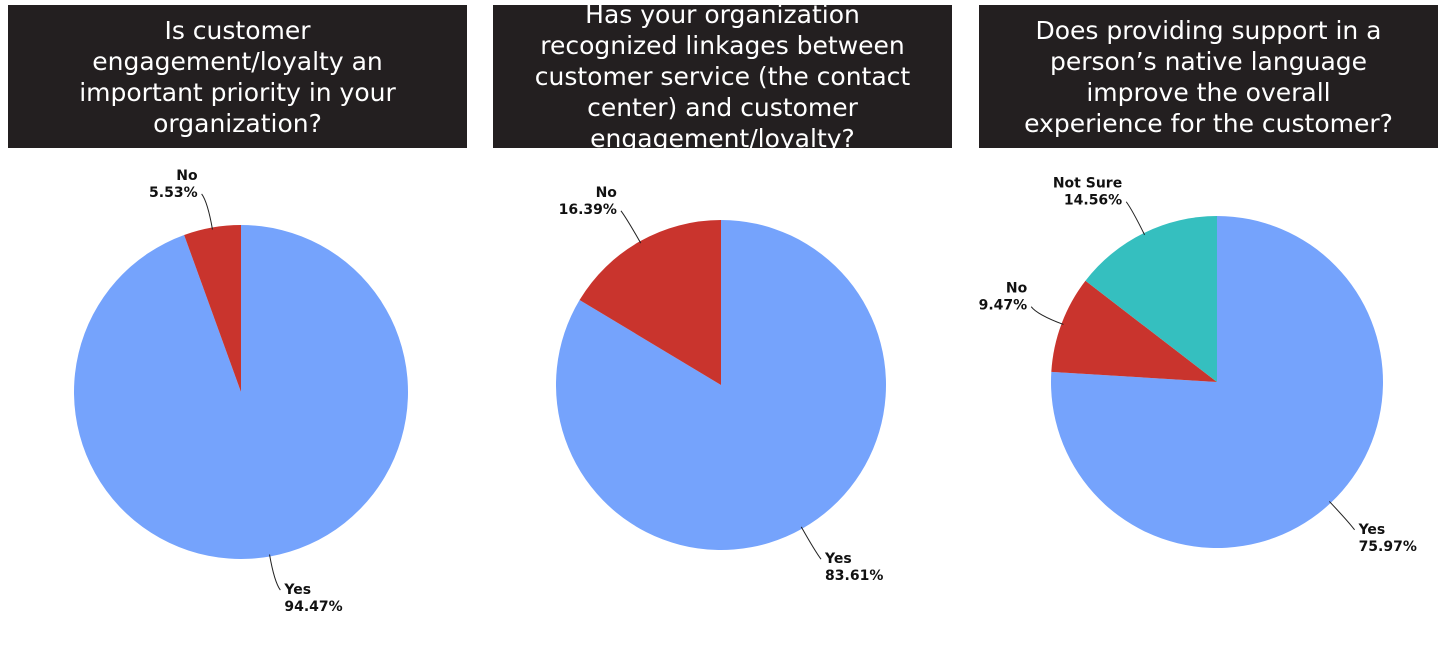 The width and height of the screenshot is (1445, 646). Describe the element at coordinates (1388, 547) in the screenshot. I see `slice-value: 75.97%` at that location.